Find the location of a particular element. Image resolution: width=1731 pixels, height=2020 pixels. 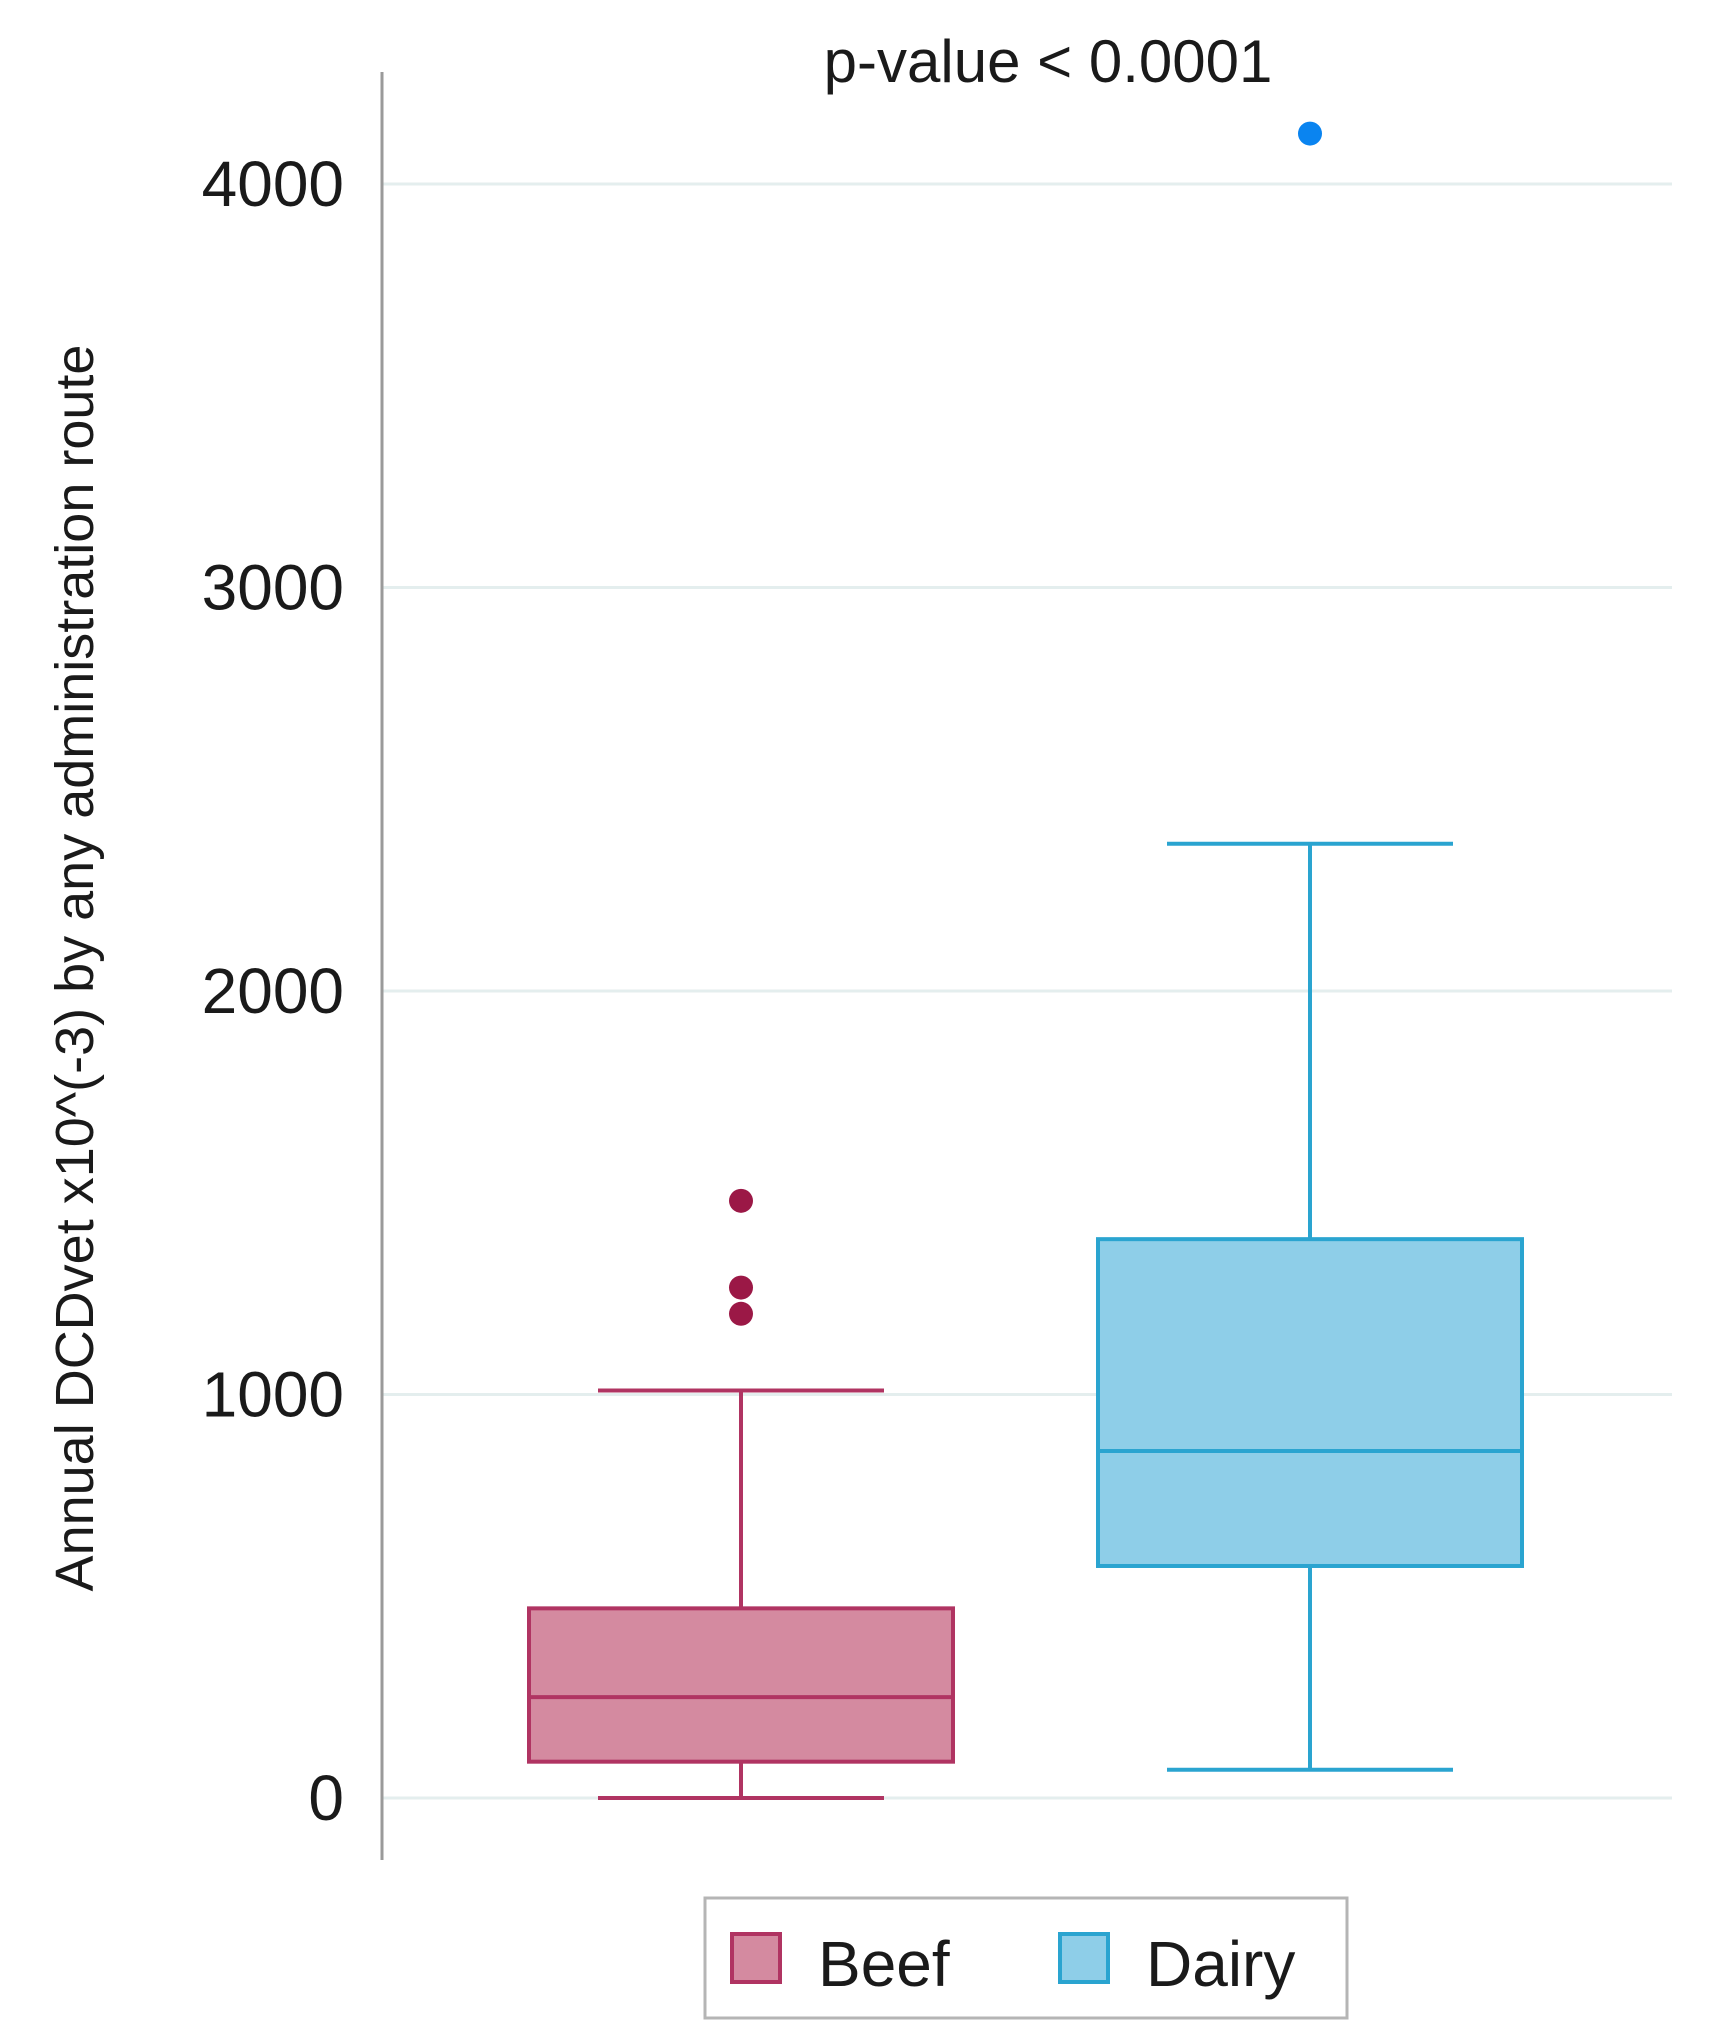

y-tick-label-4000: 4000 is located at coordinates (273, 184).